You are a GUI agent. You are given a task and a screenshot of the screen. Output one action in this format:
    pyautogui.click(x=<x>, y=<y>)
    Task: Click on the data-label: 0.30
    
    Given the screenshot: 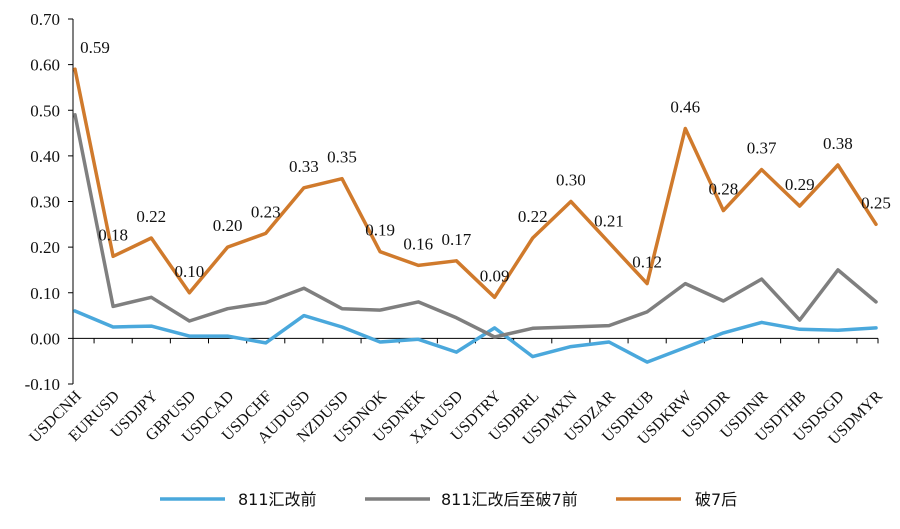 What is the action you would take?
    pyautogui.click(x=571, y=180)
    